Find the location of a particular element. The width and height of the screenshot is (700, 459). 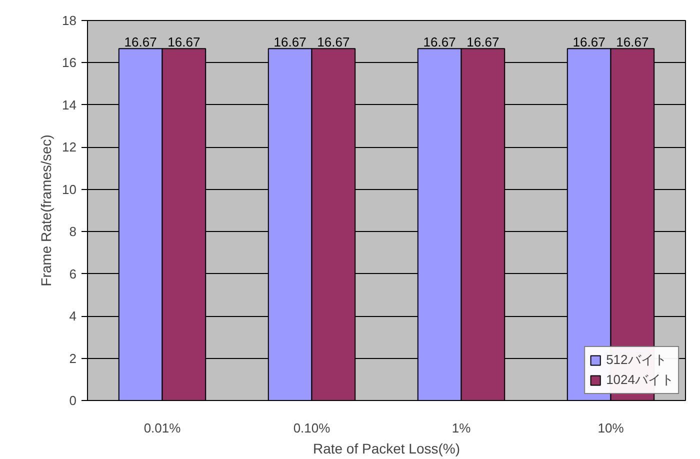

y-tick-label: 4 is located at coordinates (73, 316).